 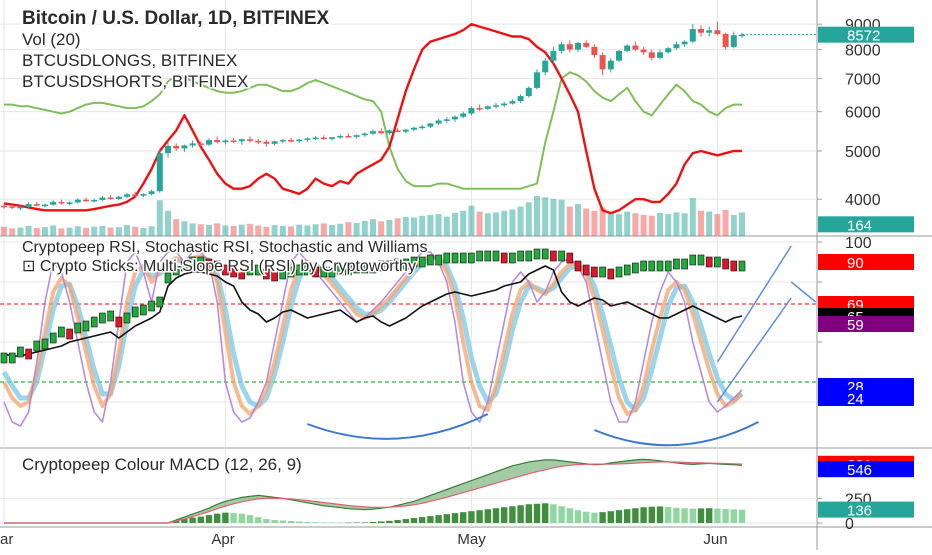 I want to click on rsi-value-badge-label: 59, so click(x=855, y=325).